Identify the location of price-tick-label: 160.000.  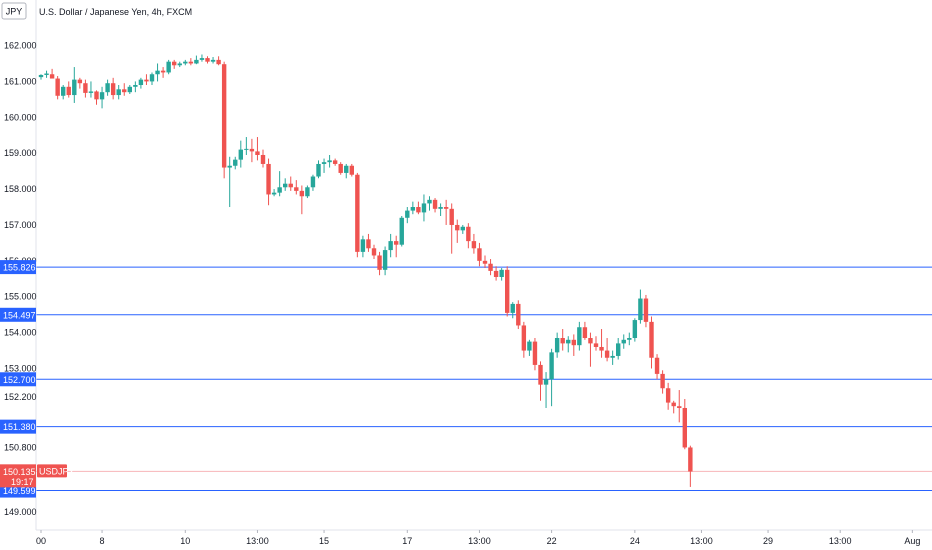
(20, 117).